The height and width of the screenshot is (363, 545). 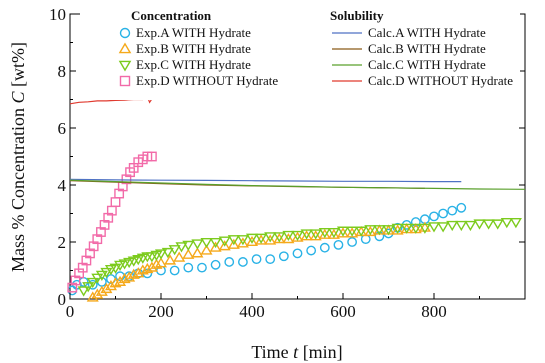 What do you see at coordinates (18, 188) in the screenshot?
I see `y-axis-label-main: Mass % Concentration` at bounding box center [18, 188].